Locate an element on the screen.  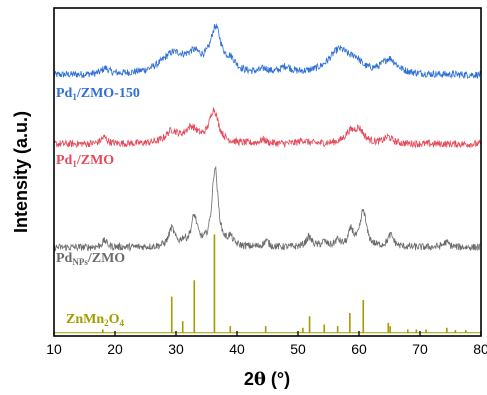
series-label: PdNPs/ZMO is located at coordinates (90, 259).